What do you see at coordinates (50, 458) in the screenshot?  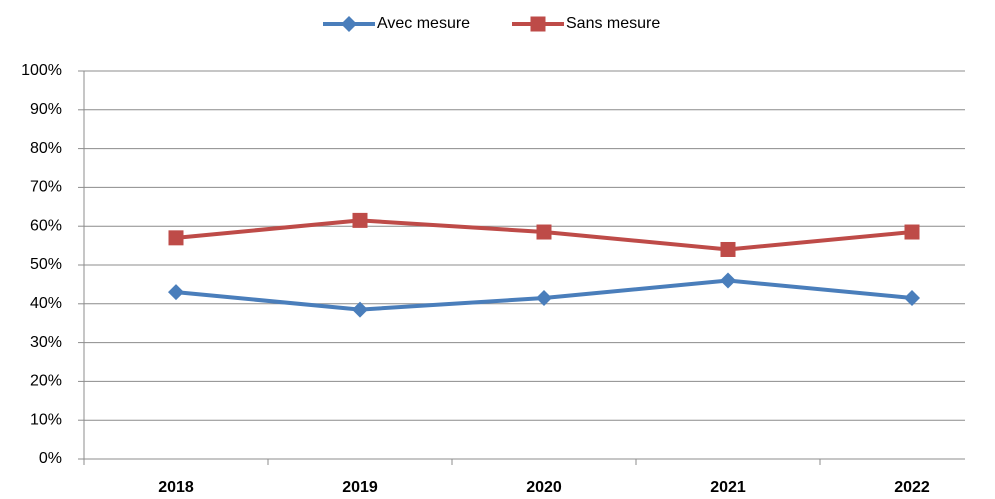 I see `y-tick-label: 0%` at bounding box center [50, 458].